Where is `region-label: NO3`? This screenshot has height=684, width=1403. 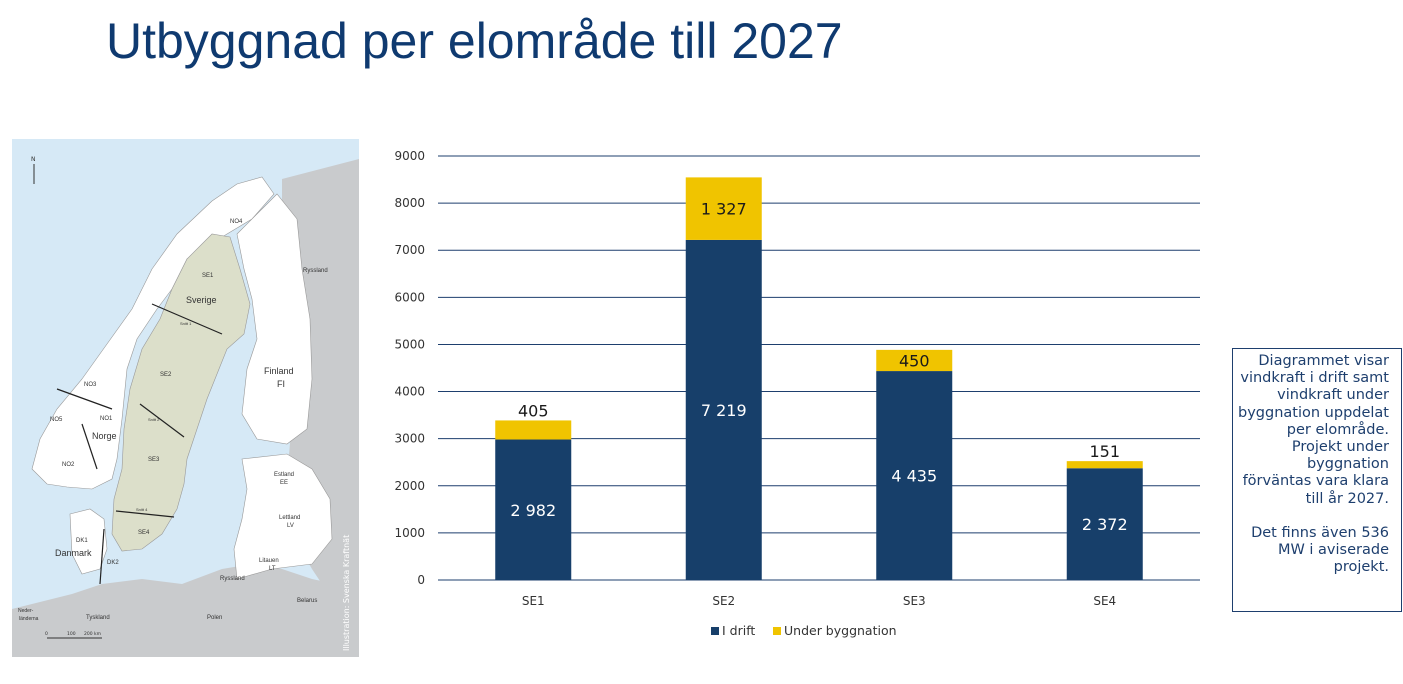
region-label: NO3 is located at coordinates (90, 385).